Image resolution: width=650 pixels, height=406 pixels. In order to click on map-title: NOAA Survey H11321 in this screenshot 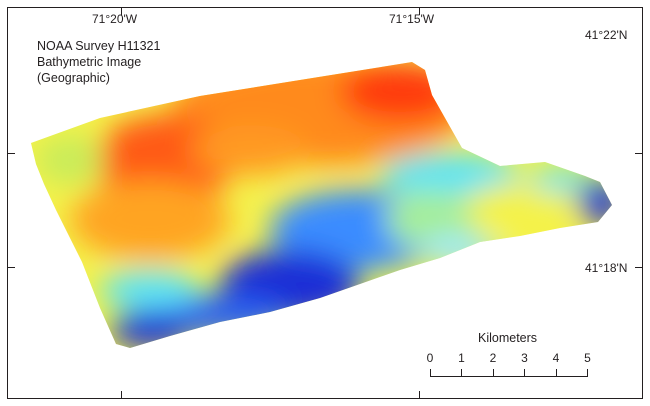, I will do `click(99, 46)`.